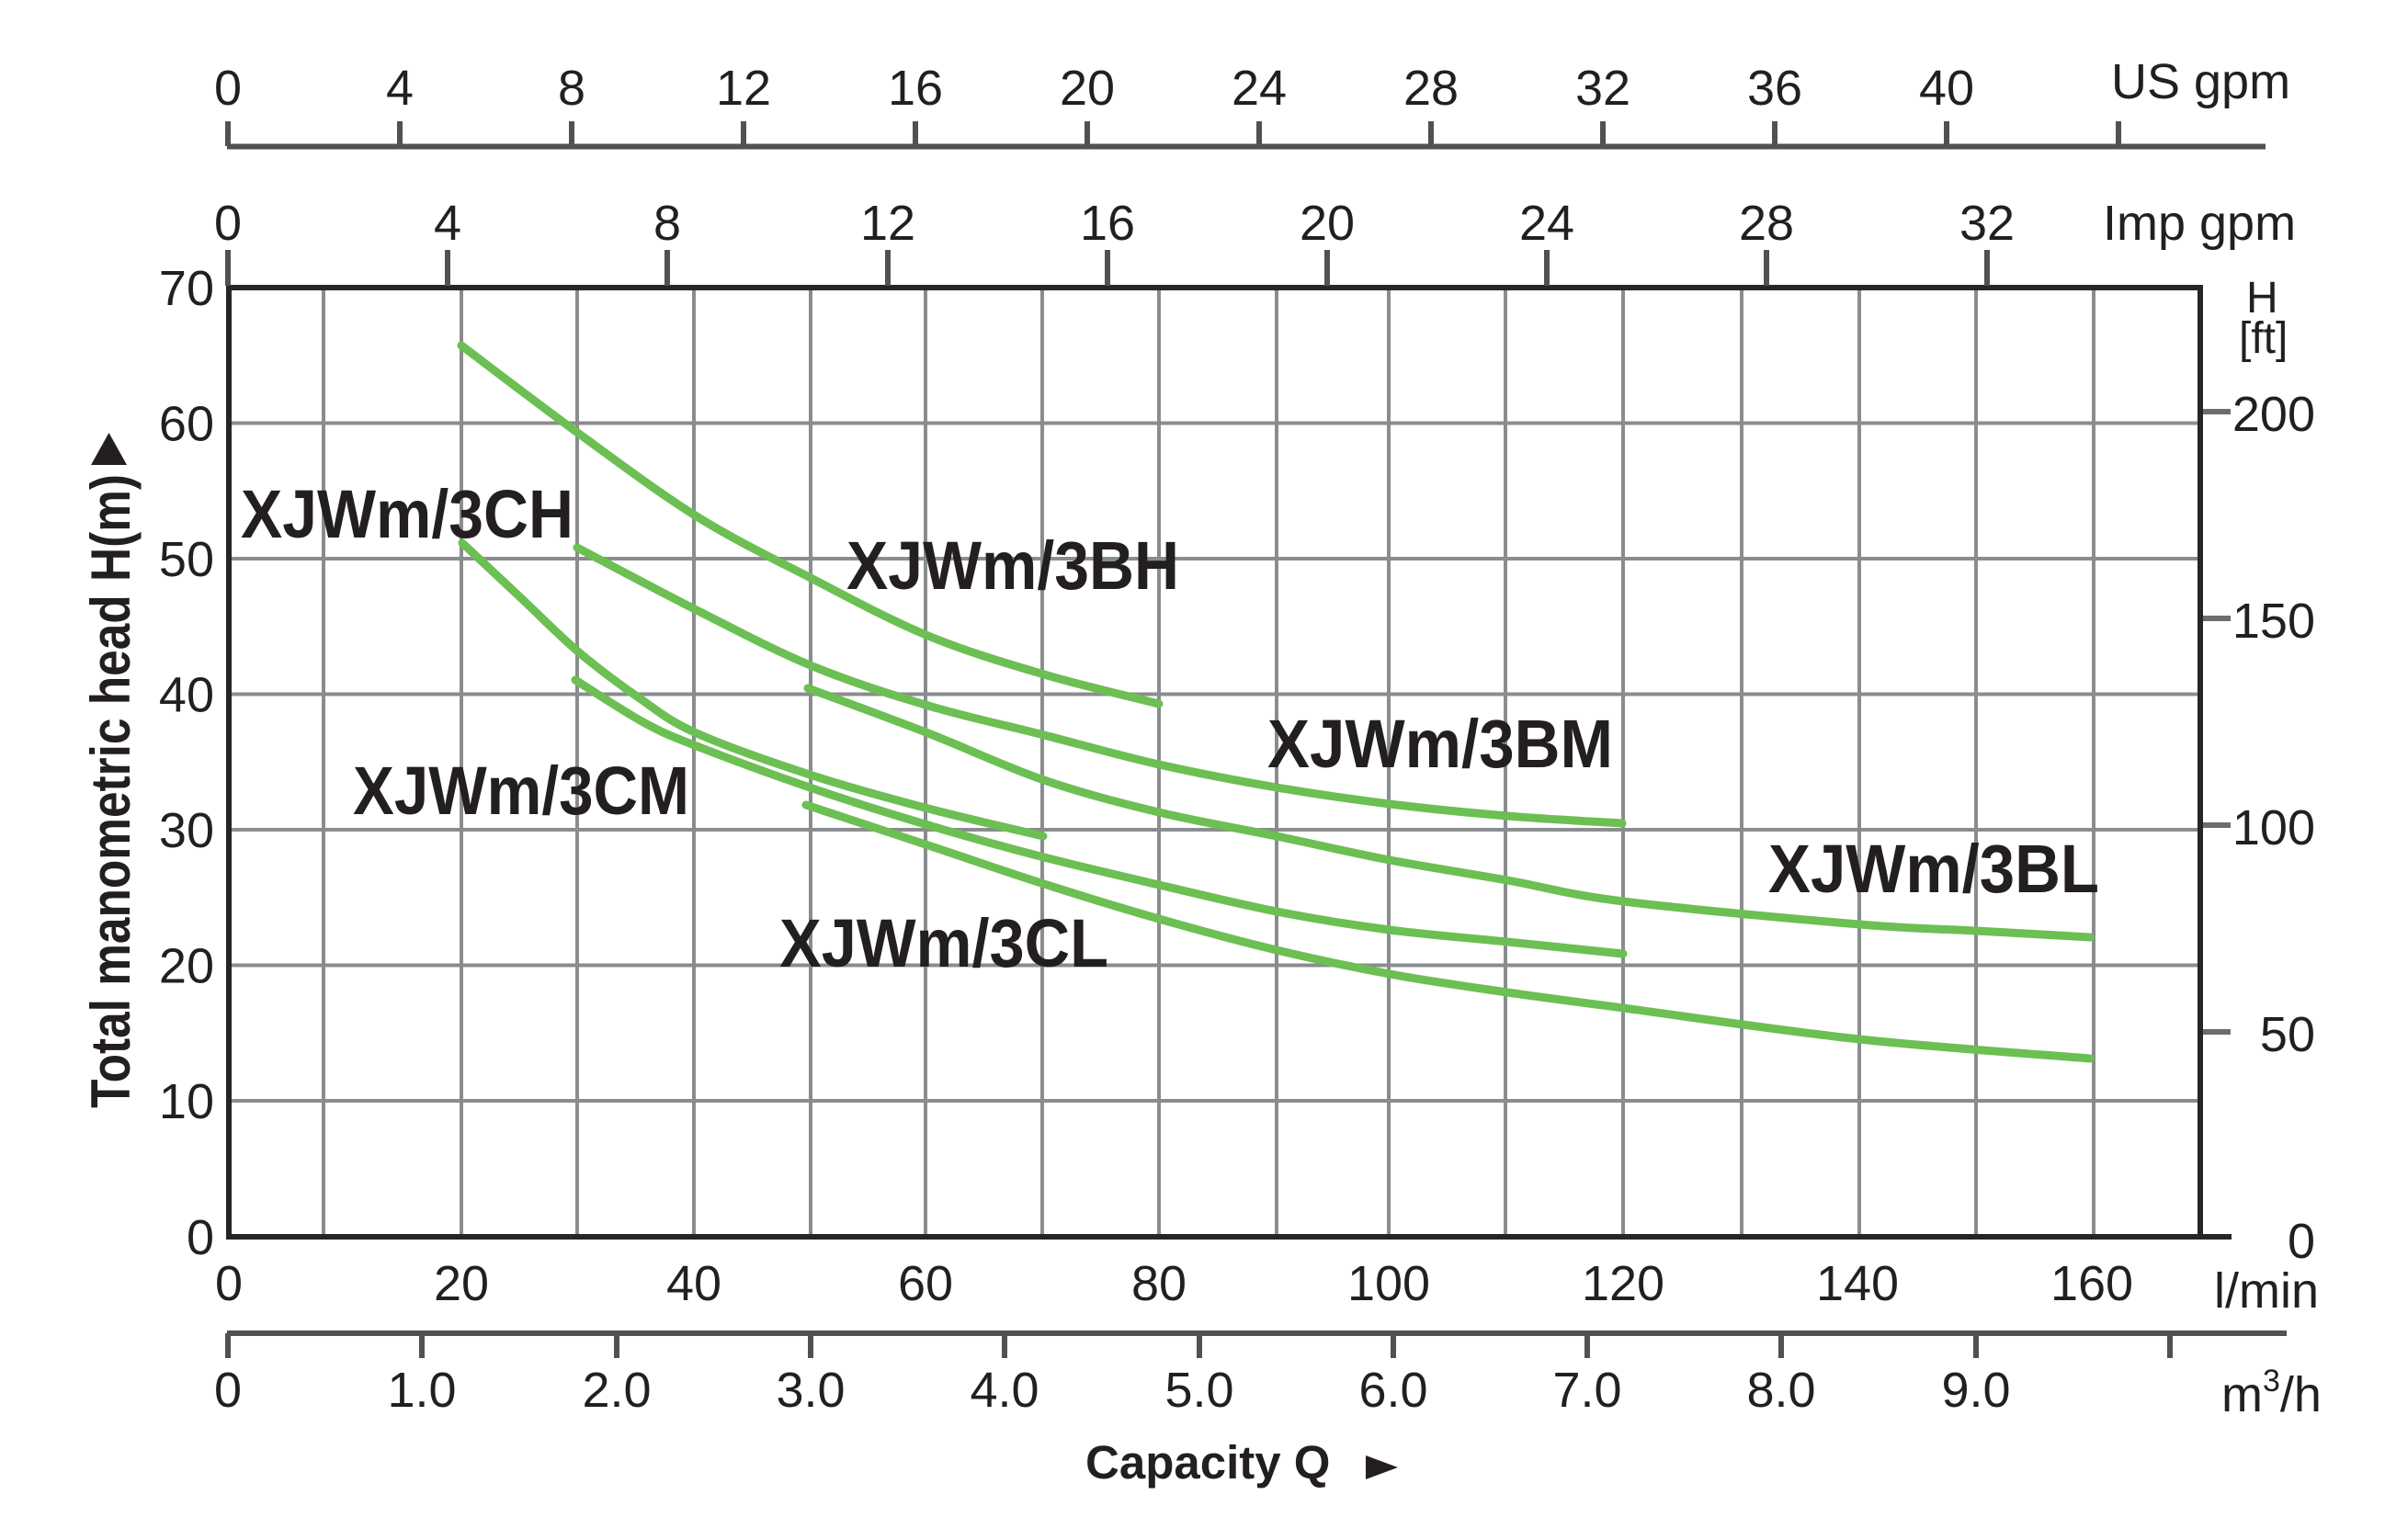 The height and width of the screenshot is (1540, 2385). I want to click on svg-text: XJWm/3CL, so click(944, 943).